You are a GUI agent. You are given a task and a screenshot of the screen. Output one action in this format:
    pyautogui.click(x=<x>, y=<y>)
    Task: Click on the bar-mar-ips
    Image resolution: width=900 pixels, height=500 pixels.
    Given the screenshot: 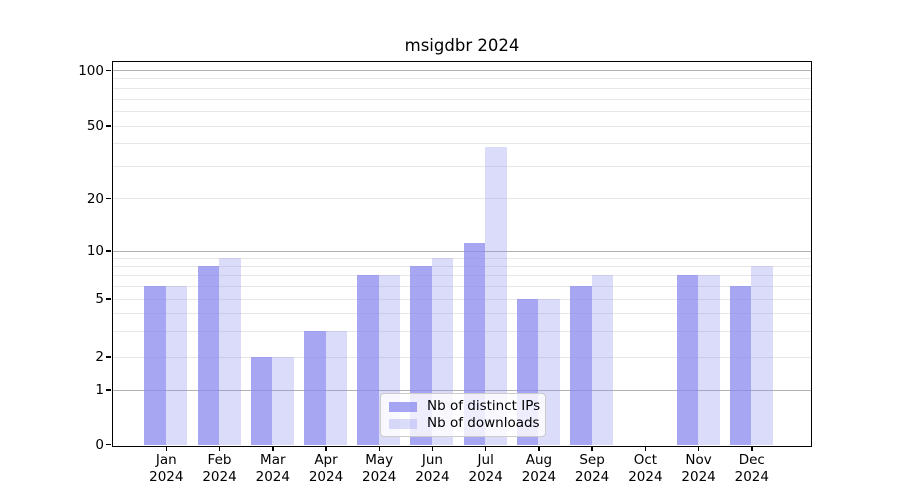 What is the action you would take?
    pyautogui.click(x=261, y=400)
    